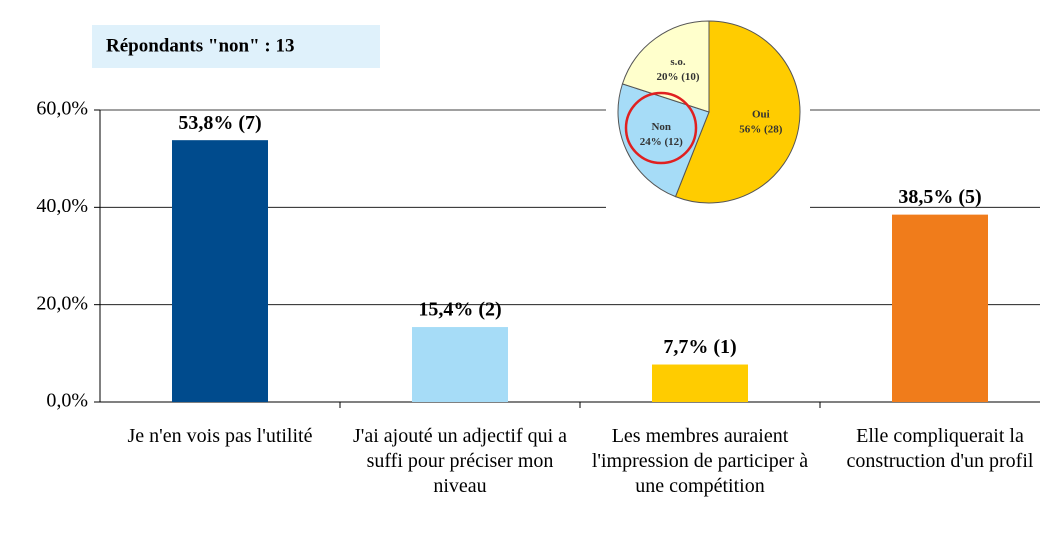 This screenshot has width=1051, height=538. I want to click on data-label: 15,4% (2), so click(459, 310).